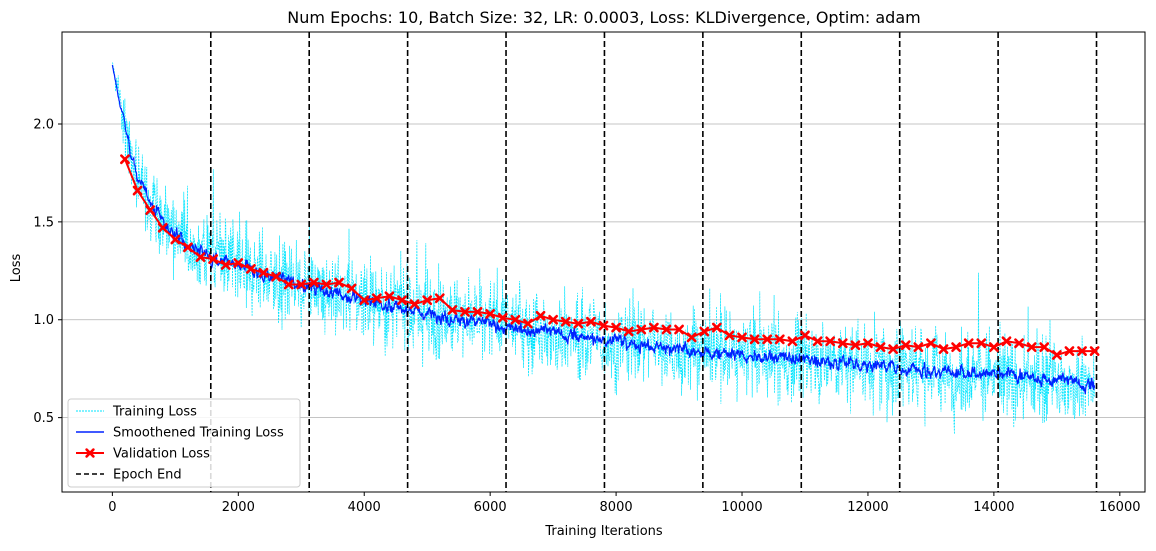 The image size is (1156, 551). Describe the element at coordinates (198, 433) in the screenshot. I see `legend-label: Smoothened Training Loss` at that location.